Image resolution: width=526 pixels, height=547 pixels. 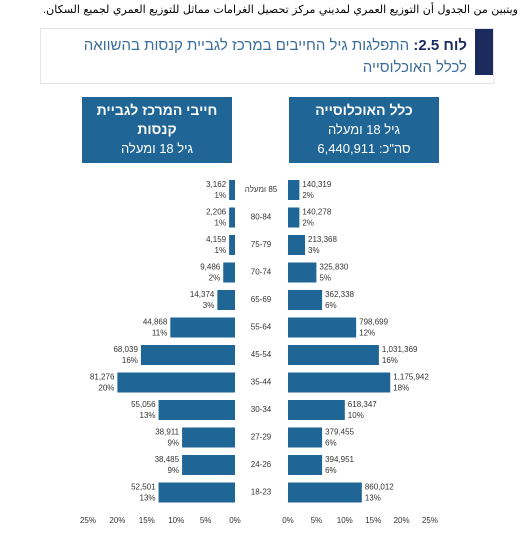 What do you see at coordinates (322, 239) in the screenshot?
I see `count-label: 213,368` at bounding box center [322, 239].